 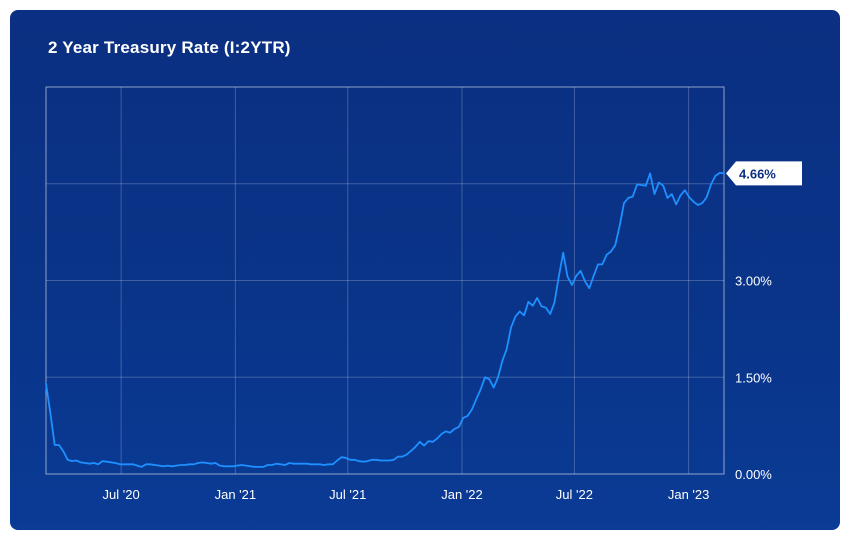 I want to click on last-value-label: 4.66%, so click(x=757, y=173).